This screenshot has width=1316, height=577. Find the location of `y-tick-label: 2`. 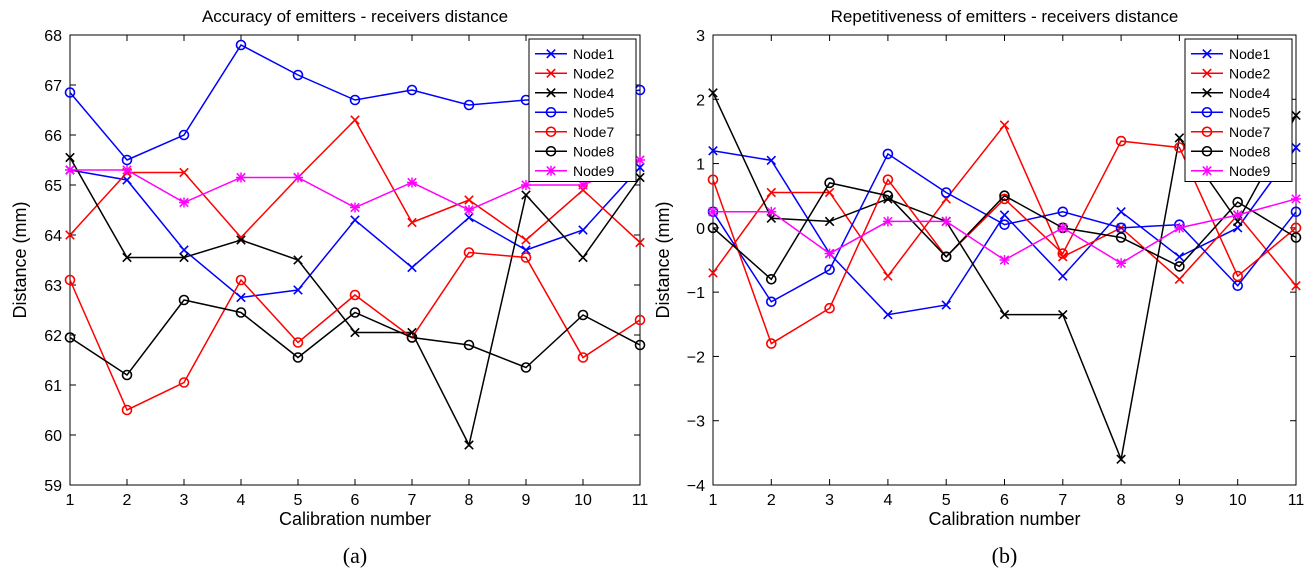

y-tick-label: 2 is located at coordinates (700, 100).